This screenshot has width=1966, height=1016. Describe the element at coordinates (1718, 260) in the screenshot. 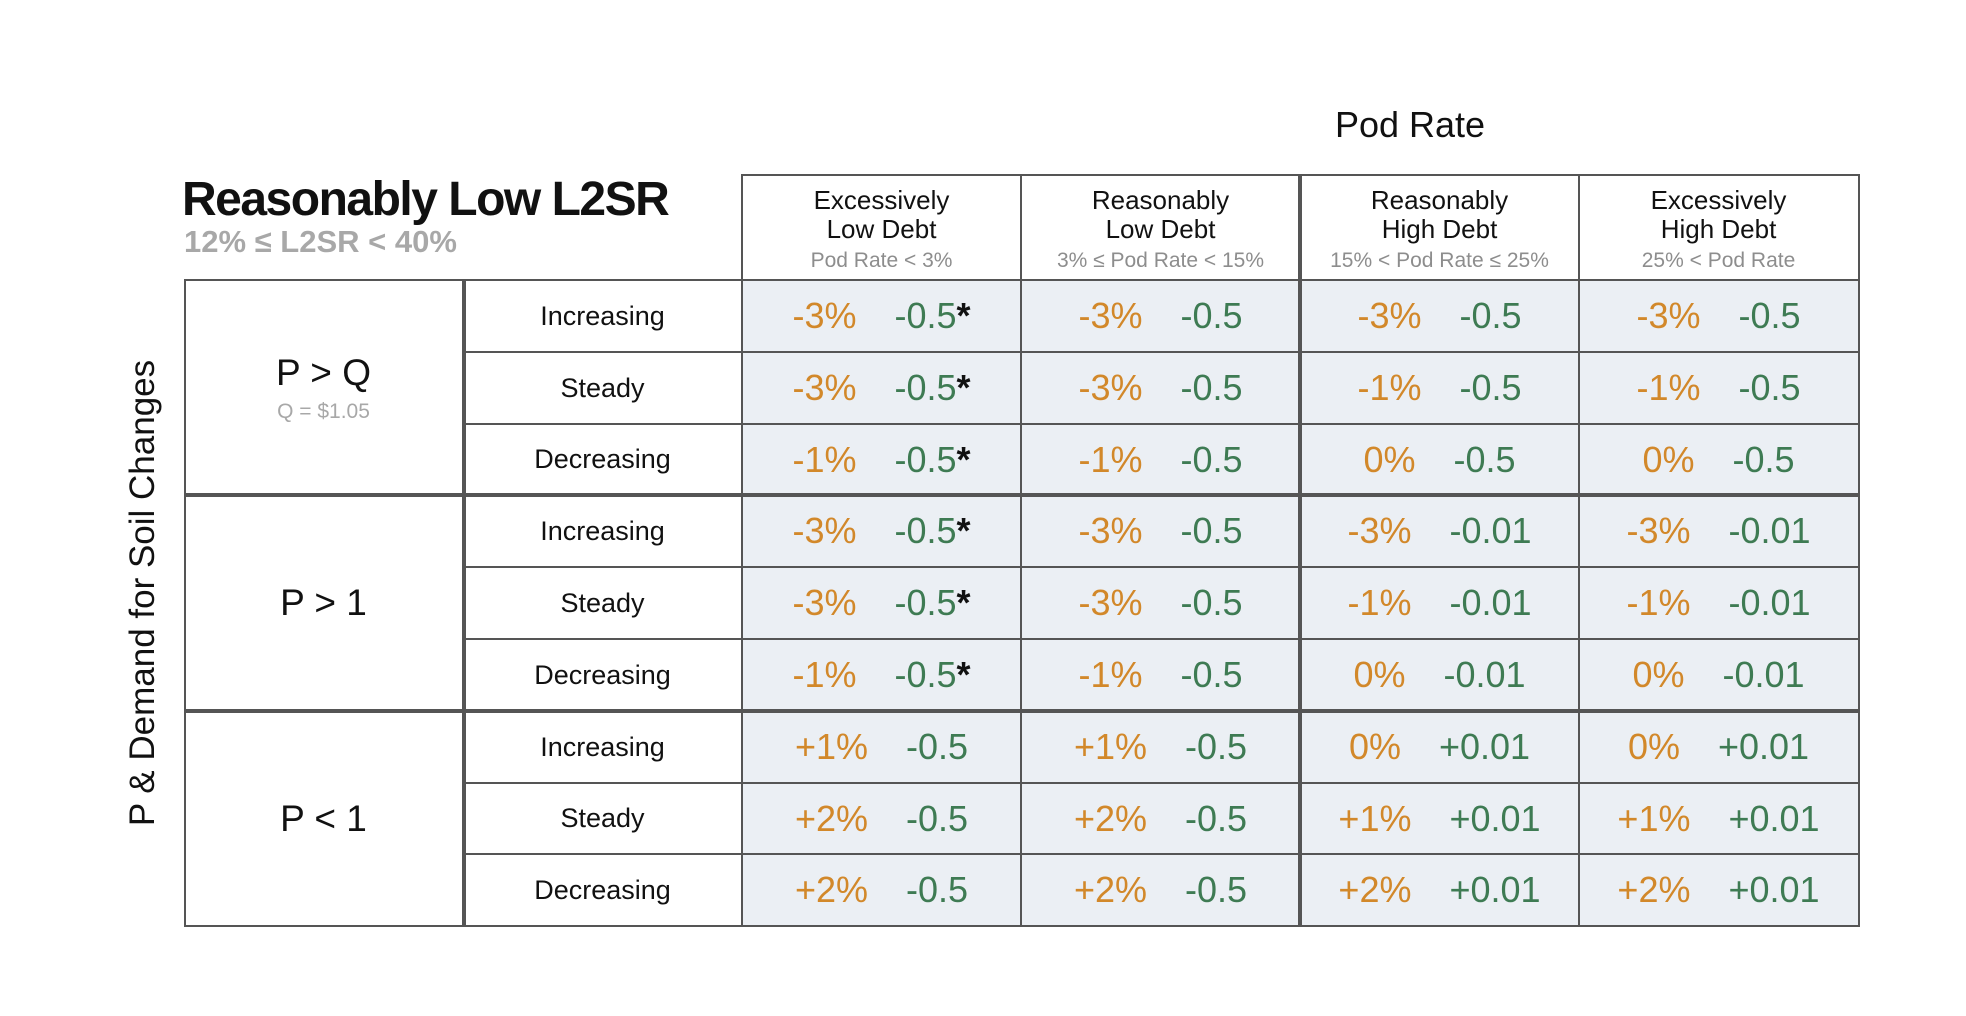

I see `column-header-range: 25% < Pod Rate` at that location.